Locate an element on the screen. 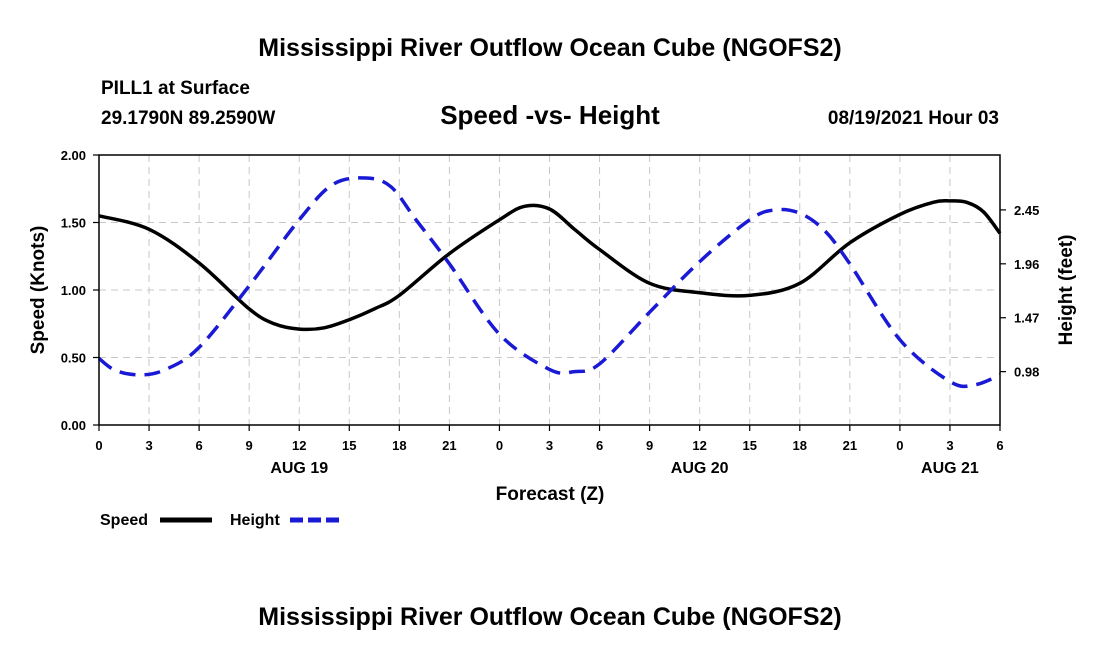 The width and height of the screenshot is (1100, 650). station-label: PILL1 at Surface is located at coordinates (175, 88).